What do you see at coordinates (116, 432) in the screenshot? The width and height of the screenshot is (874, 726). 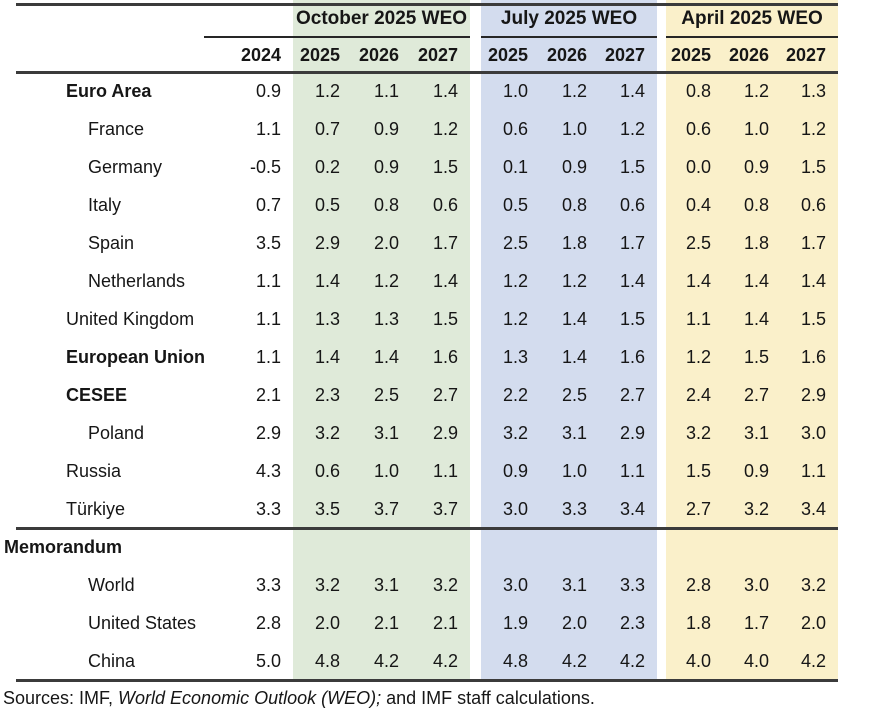 I see `row-label: Poland` at bounding box center [116, 432].